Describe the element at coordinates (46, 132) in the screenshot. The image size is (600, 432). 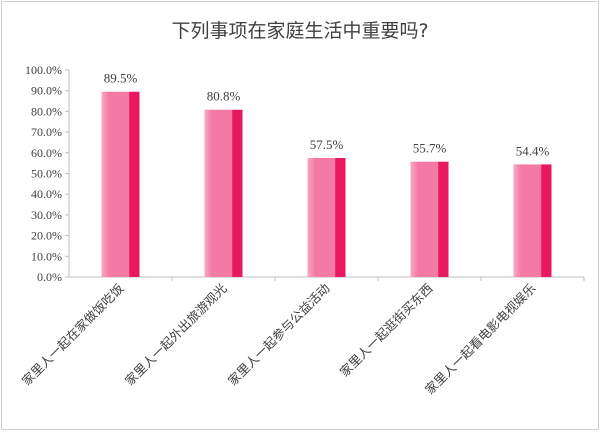
I see `y-tick-label: 70.0%` at that location.